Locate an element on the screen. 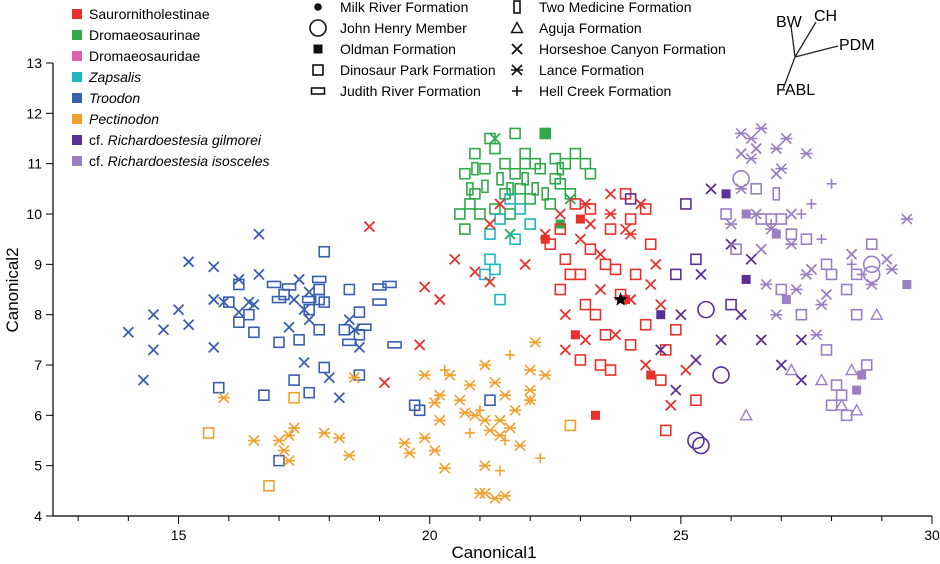 Image resolution: width=940 pixels, height=564 pixels. y-tick-label: 11 is located at coordinates (34, 164).